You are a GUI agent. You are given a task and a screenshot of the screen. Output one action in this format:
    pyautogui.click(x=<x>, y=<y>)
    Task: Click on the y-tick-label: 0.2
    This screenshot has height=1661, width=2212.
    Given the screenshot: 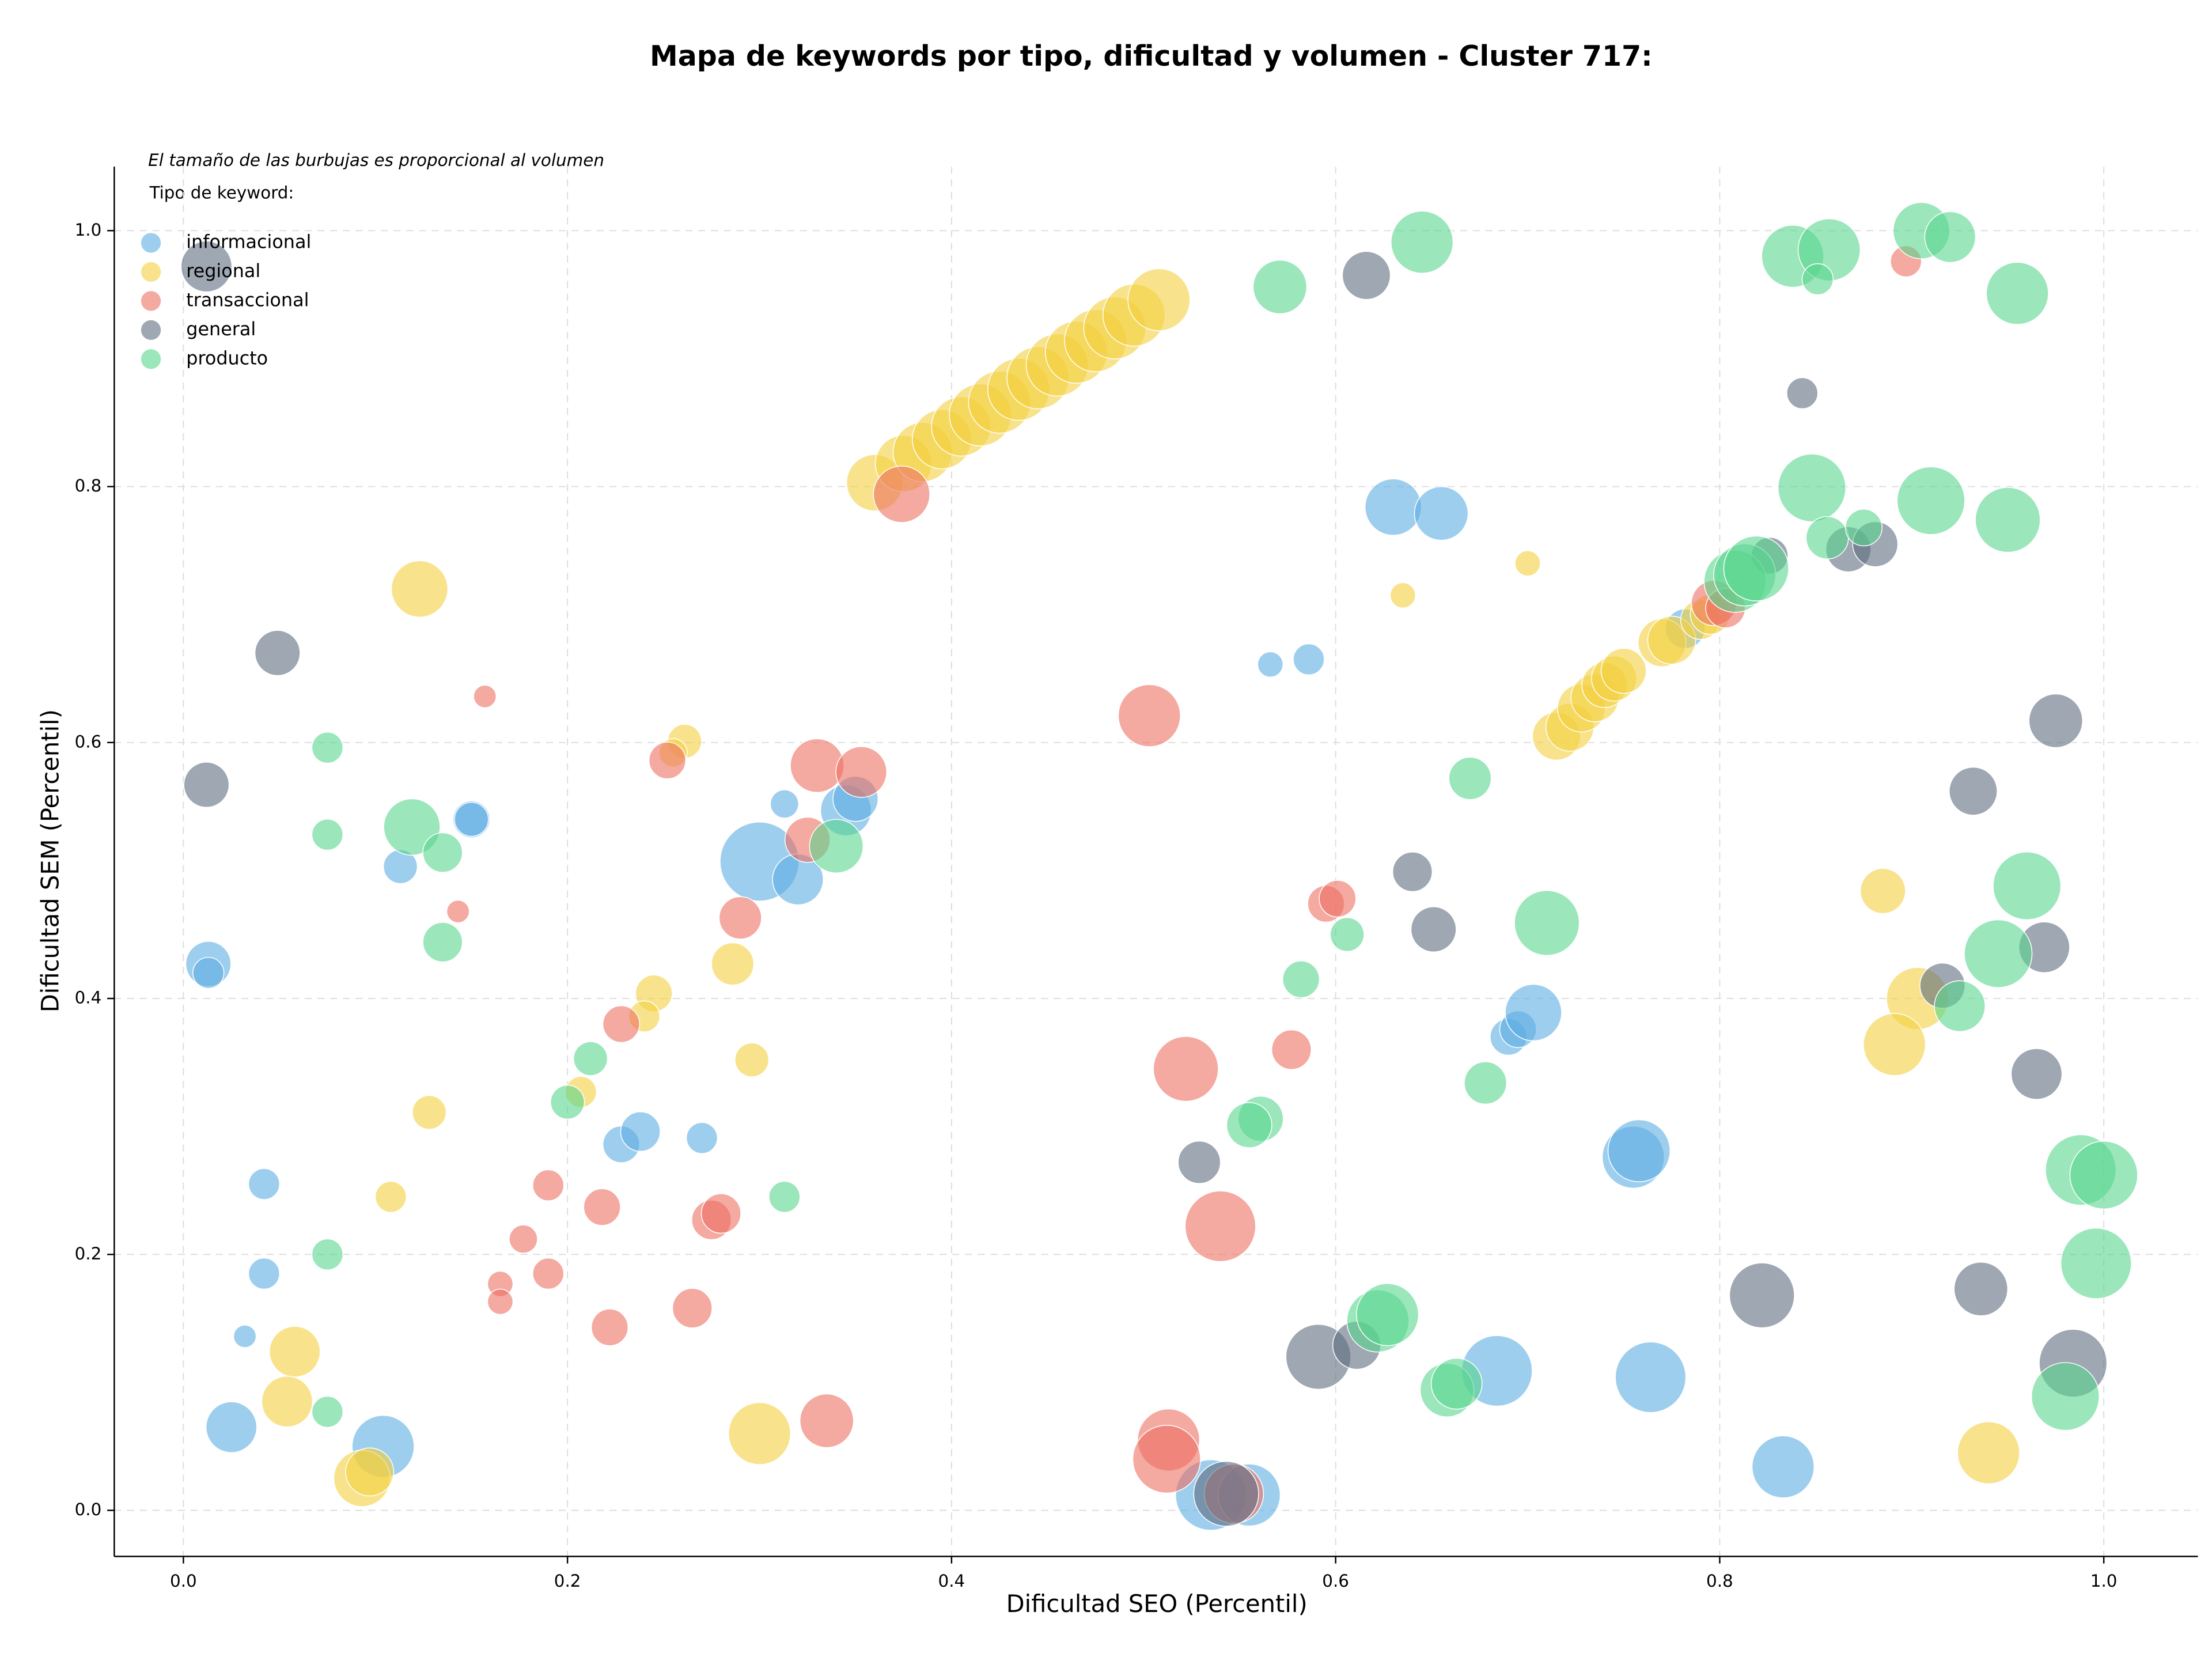 What is the action you would take?
    pyautogui.click(x=88, y=1253)
    